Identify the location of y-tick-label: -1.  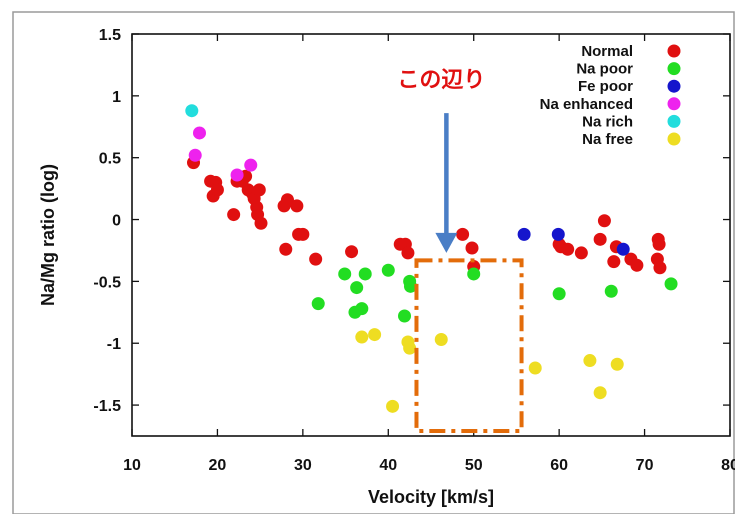
(114, 344).